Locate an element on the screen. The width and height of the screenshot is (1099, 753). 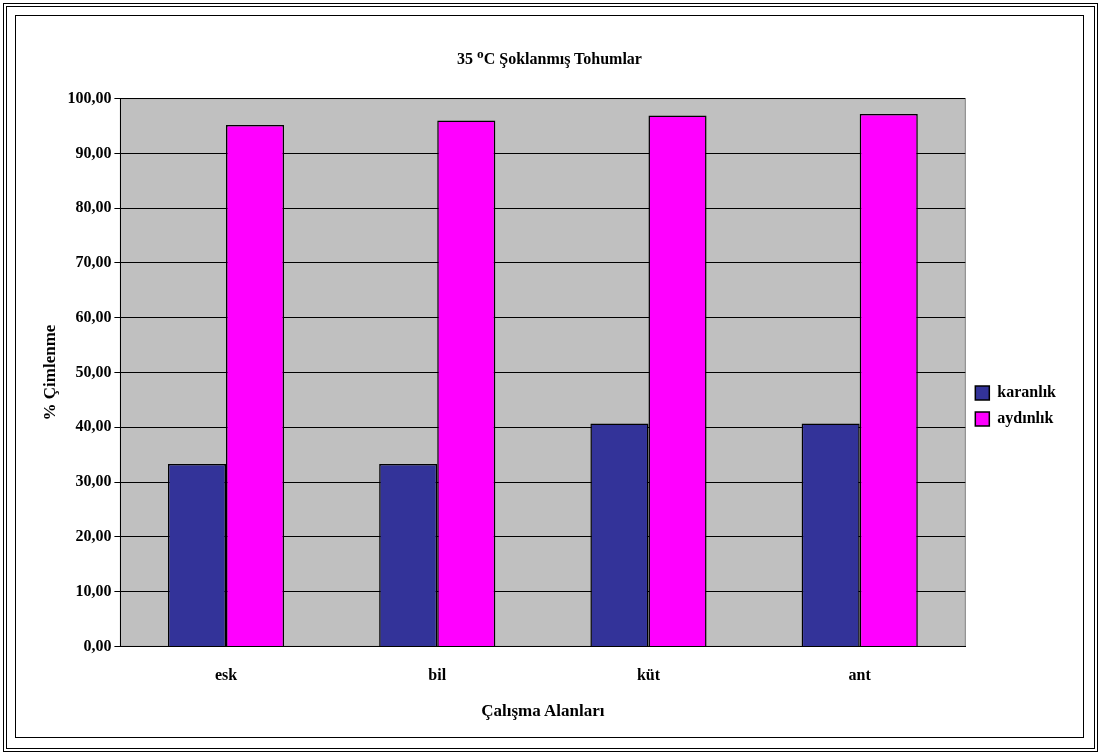
y-tick-label: 0,00 is located at coordinates (97, 645).